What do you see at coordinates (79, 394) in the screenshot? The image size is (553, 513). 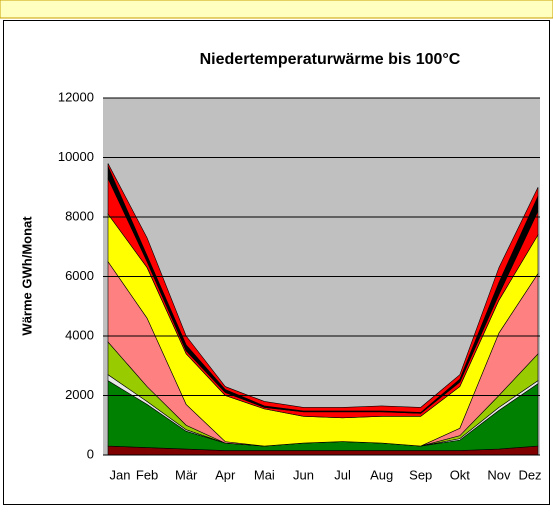 I see `y-tick-label: 2000` at bounding box center [79, 394].